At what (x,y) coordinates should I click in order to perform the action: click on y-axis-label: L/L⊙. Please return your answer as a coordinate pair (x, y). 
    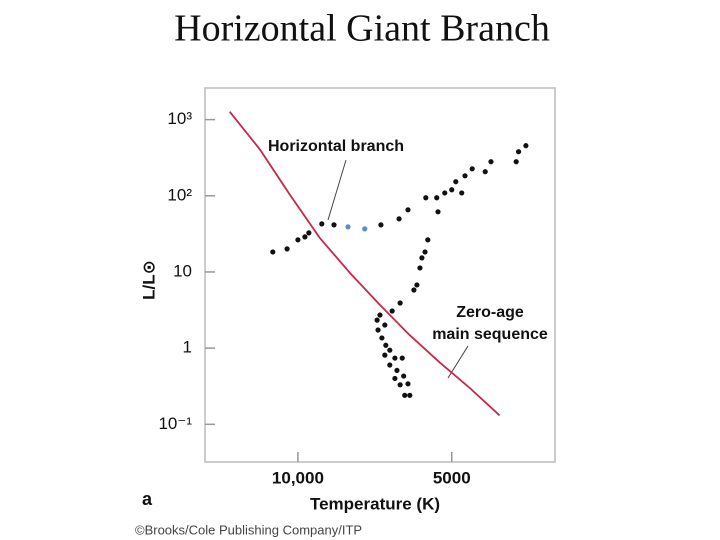
    Looking at the image, I should click on (148, 280).